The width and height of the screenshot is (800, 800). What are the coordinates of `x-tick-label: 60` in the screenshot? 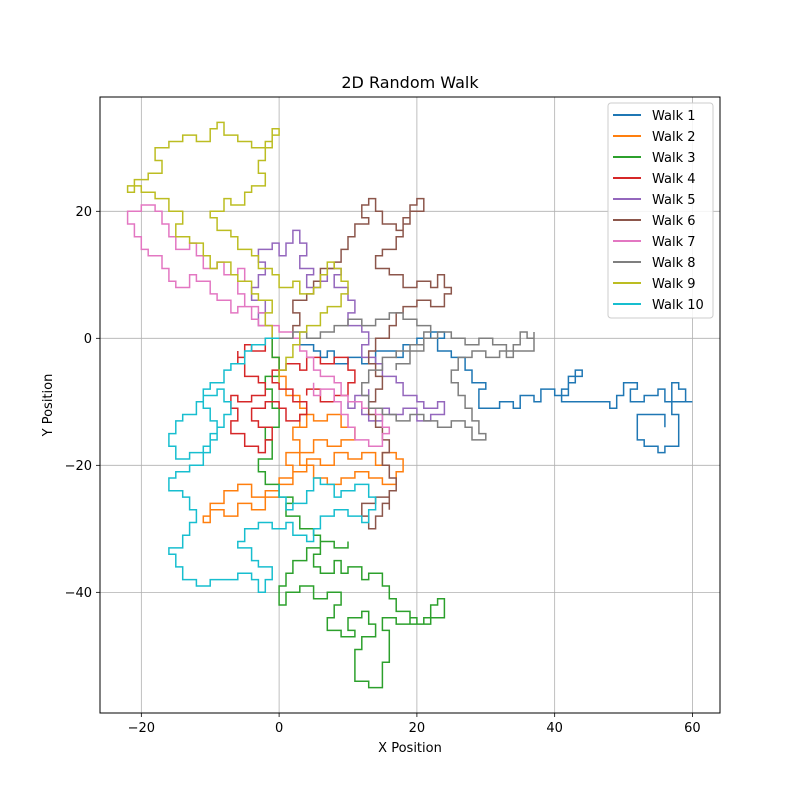 It's located at (692, 728).